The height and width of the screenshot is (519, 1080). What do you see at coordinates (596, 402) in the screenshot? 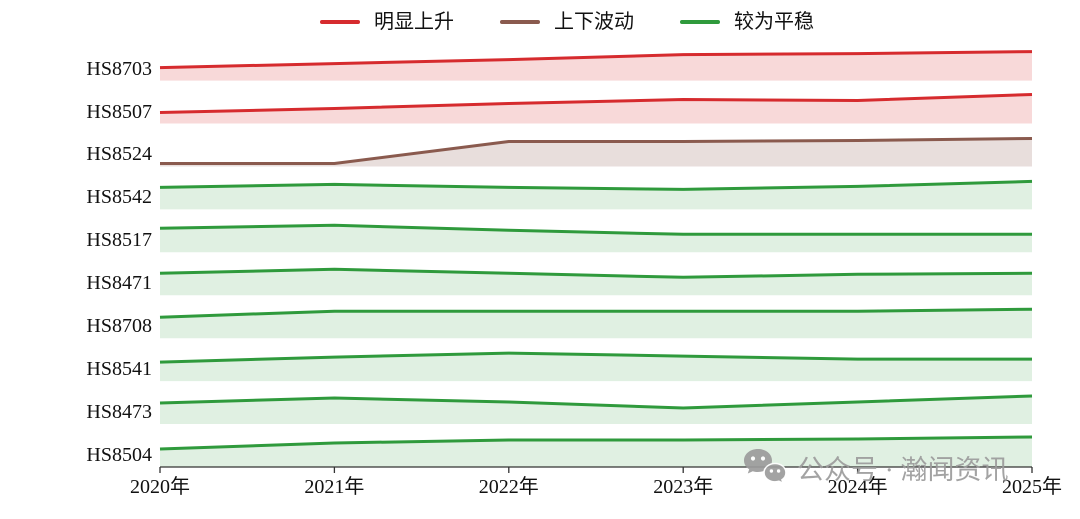
I see `trend-line-HS8473` at bounding box center [596, 402].